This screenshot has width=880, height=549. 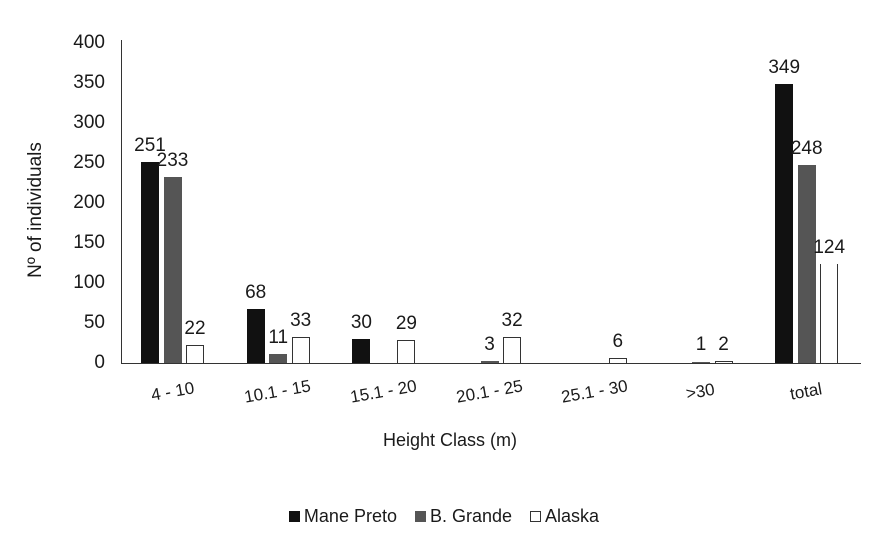 I want to click on y-tick-label: 300, so click(x=89, y=122).